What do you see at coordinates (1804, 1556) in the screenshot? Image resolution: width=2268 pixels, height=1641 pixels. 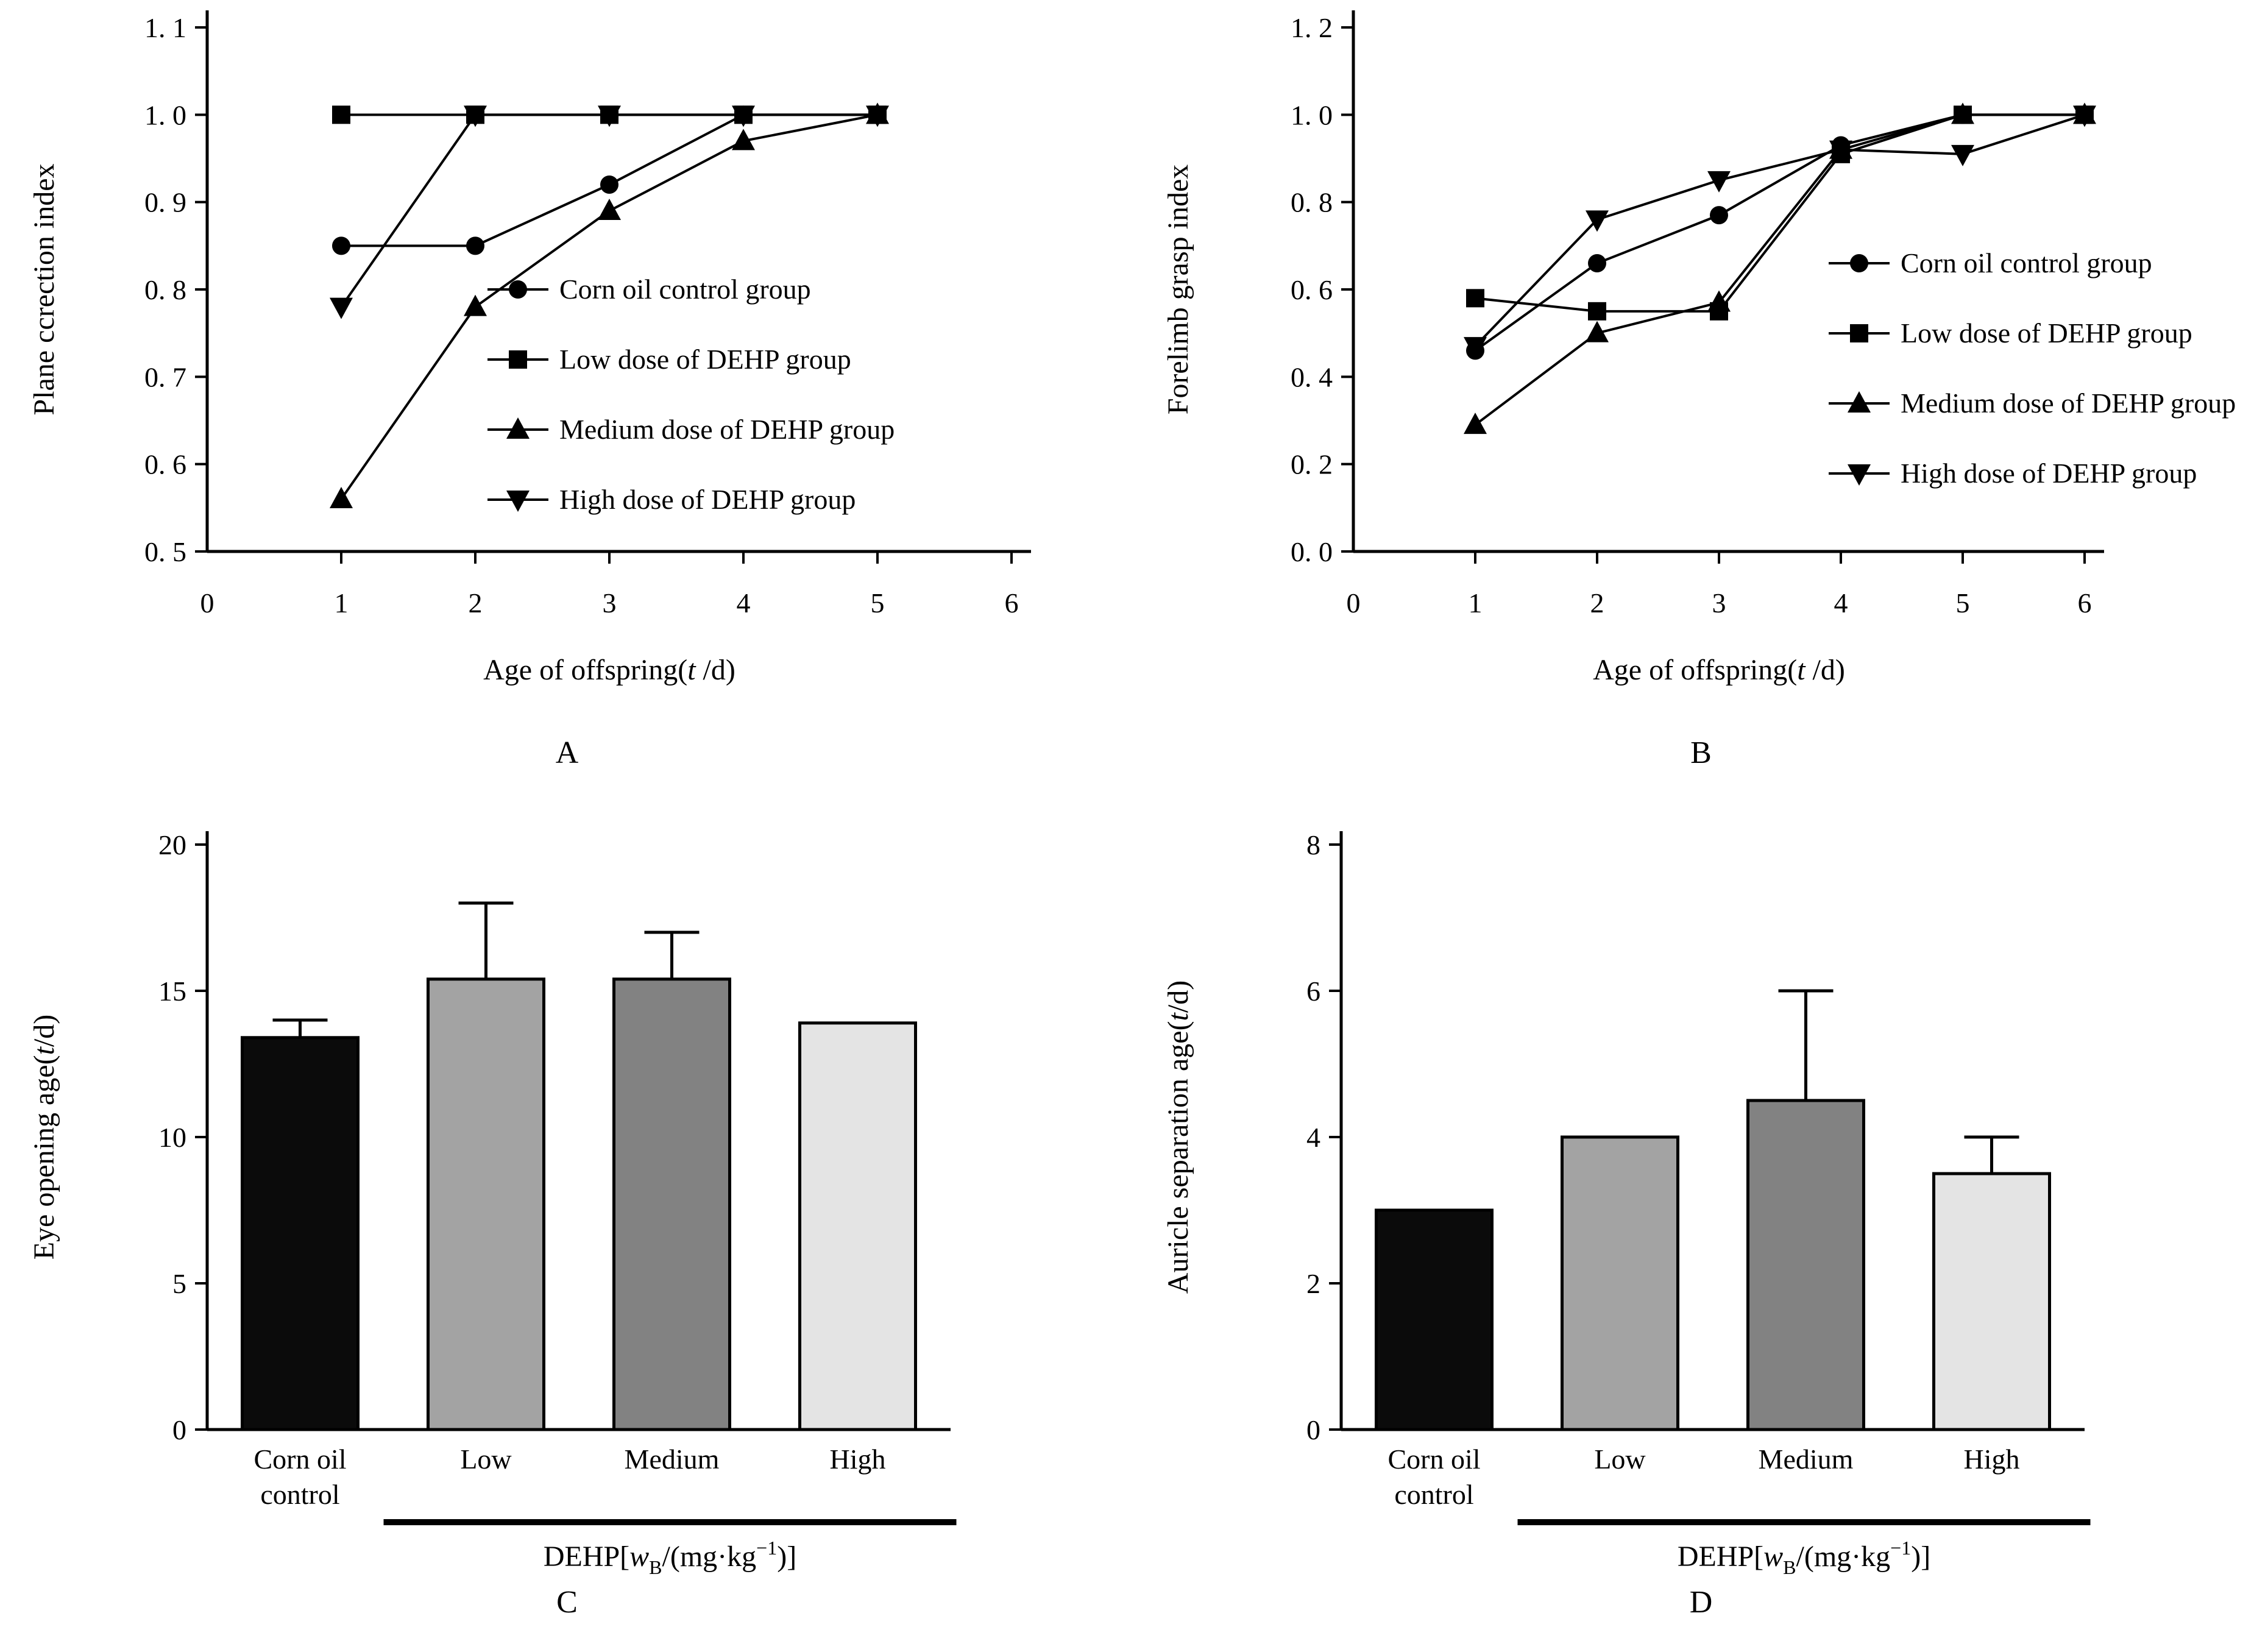 I see `dehp-group-label: DEHP[wB/(mg·kg−1)]` at bounding box center [1804, 1556].